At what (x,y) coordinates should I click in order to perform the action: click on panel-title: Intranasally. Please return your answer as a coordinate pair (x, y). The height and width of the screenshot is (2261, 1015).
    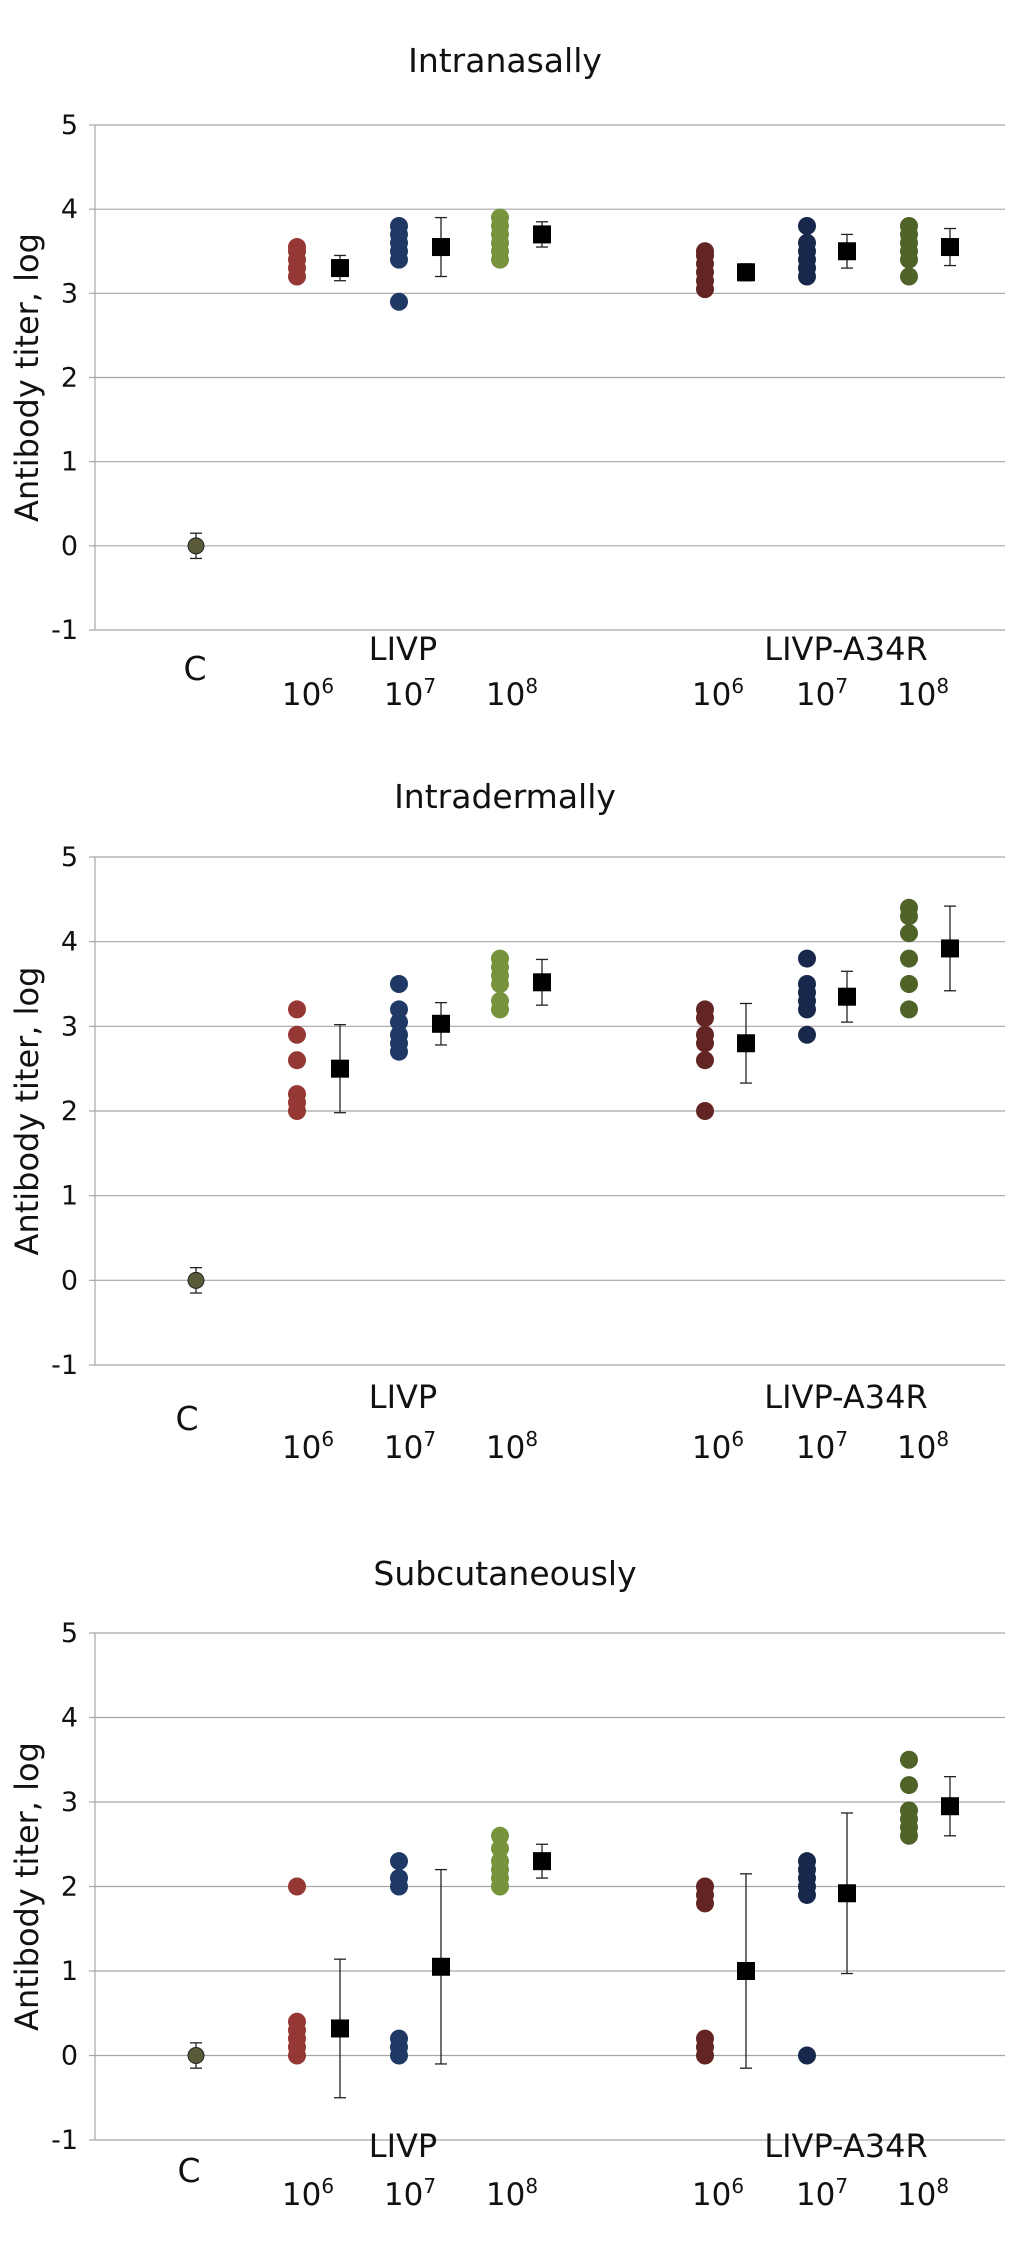
    Looking at the image, I should click on (505, 60).